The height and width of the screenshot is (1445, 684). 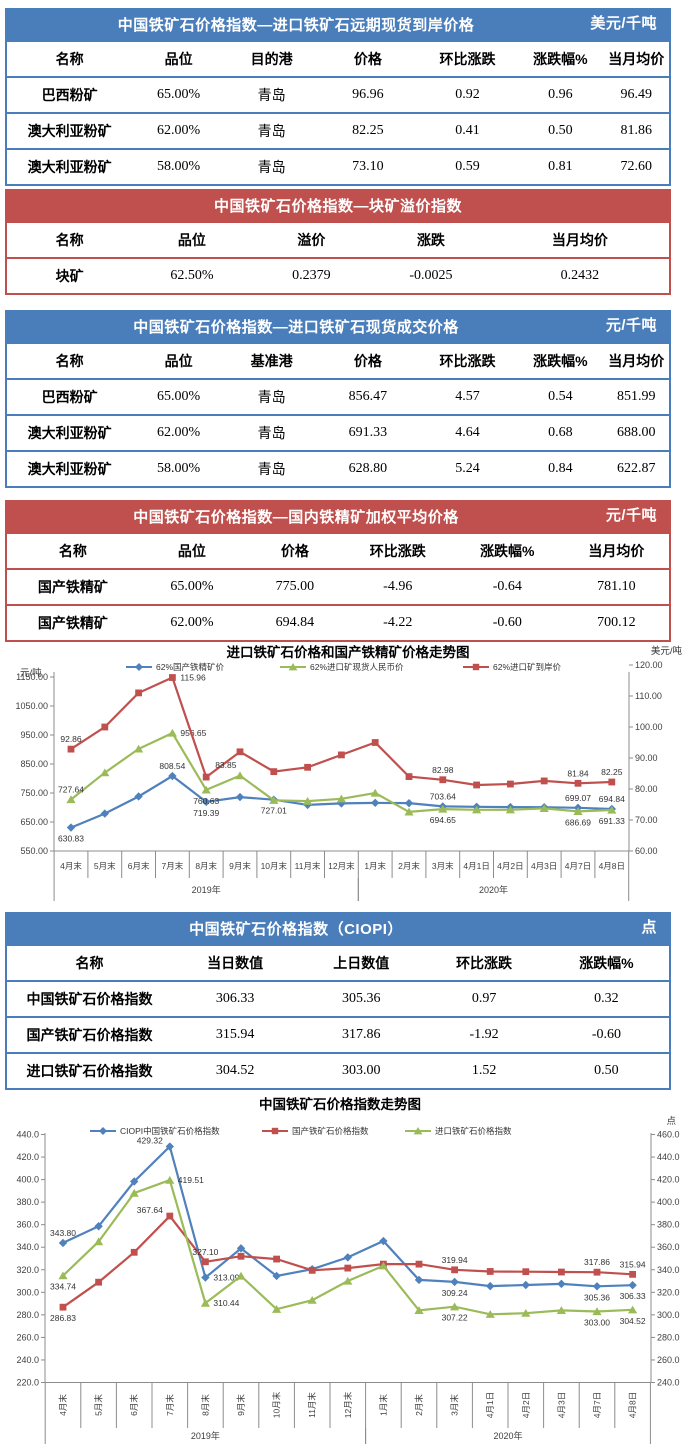 I want to click on value-cell: 622.87, so click(x=636, y=468).